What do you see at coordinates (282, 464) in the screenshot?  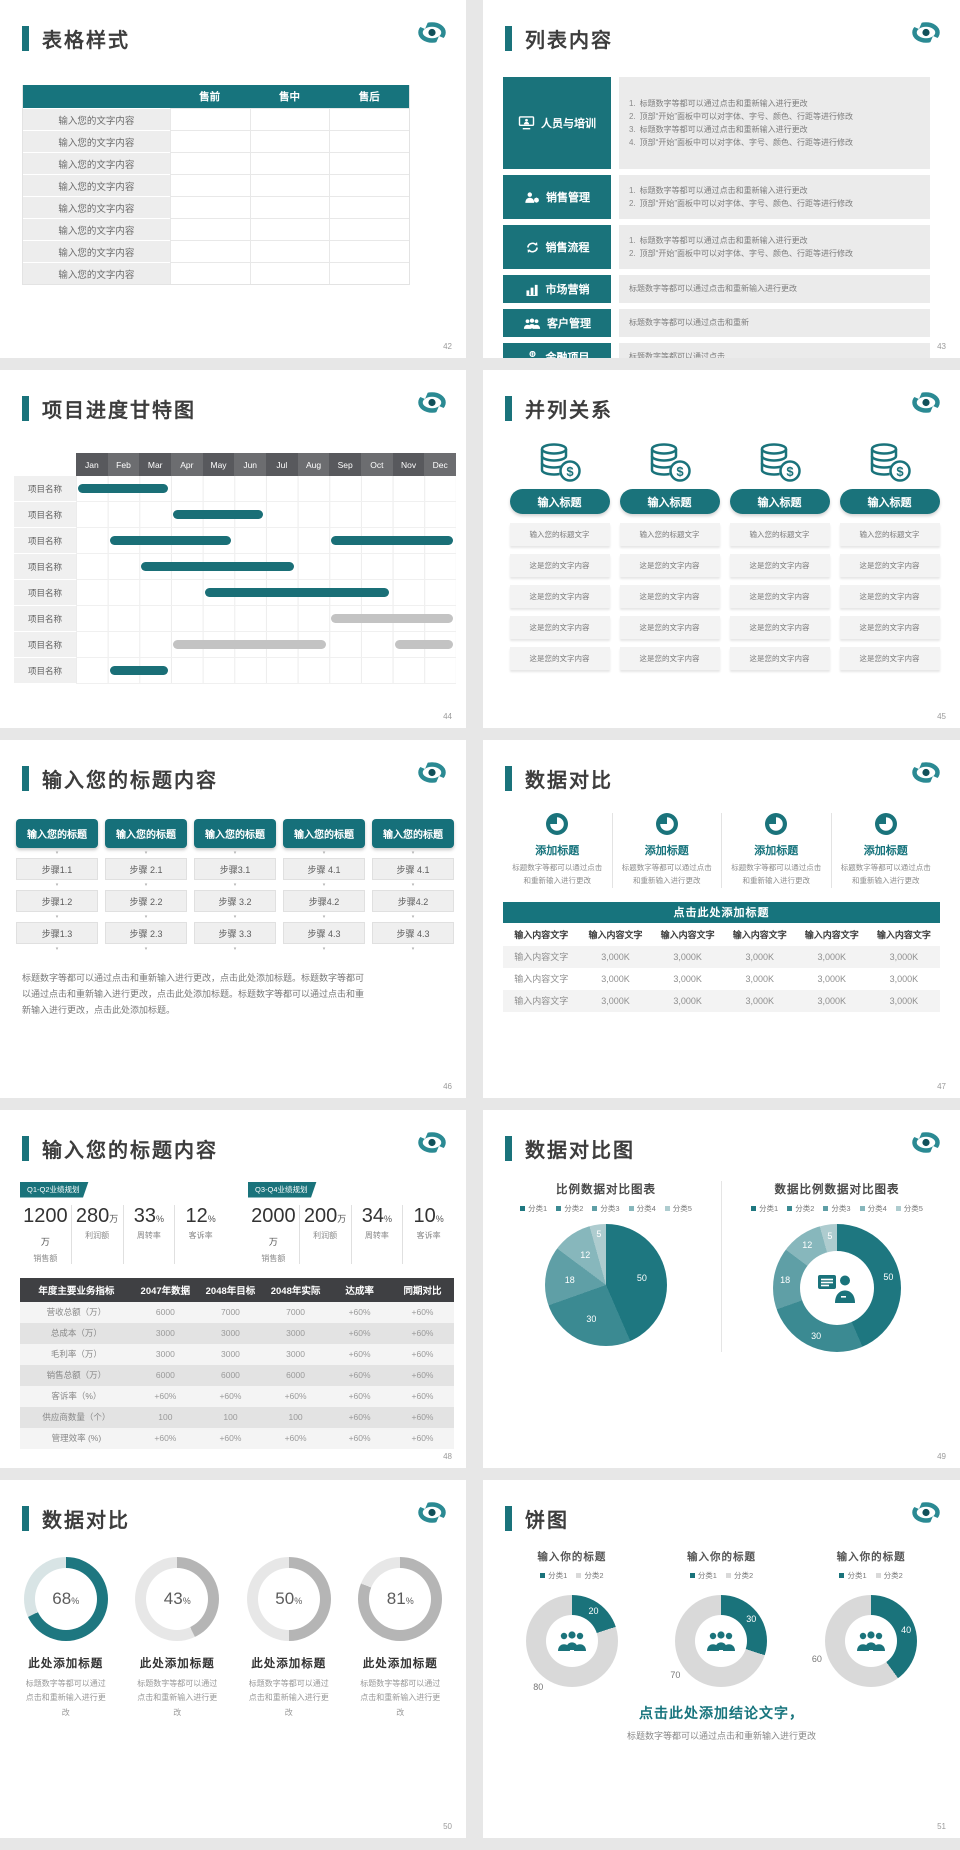 I see `gantt-month: Jul` at bounding box center [282, 464].